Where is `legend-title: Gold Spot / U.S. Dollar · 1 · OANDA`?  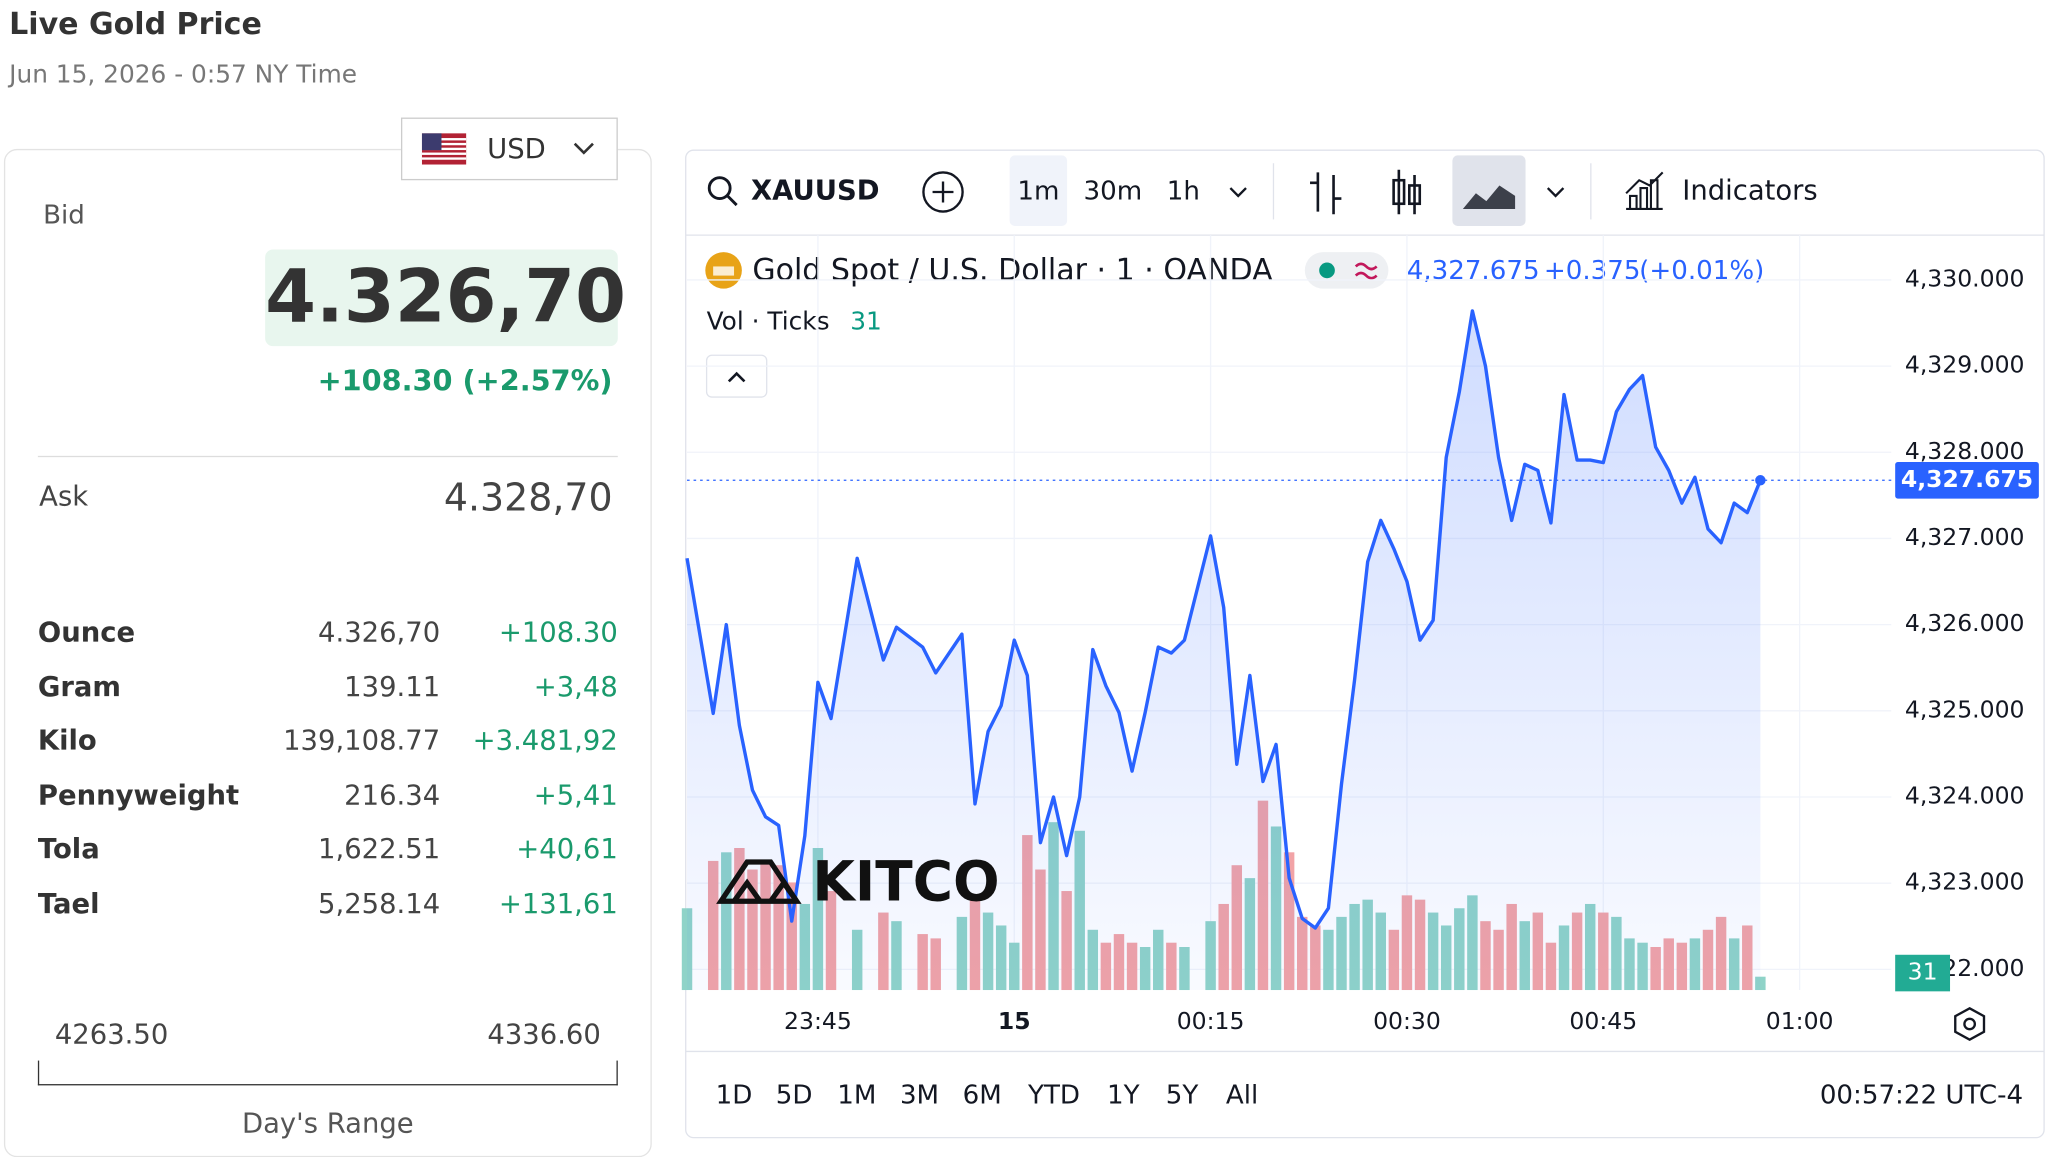 legend-title: Gold Spot / U.S. Dollar · 1 · OANDA is located at coordinates (1012, 270).